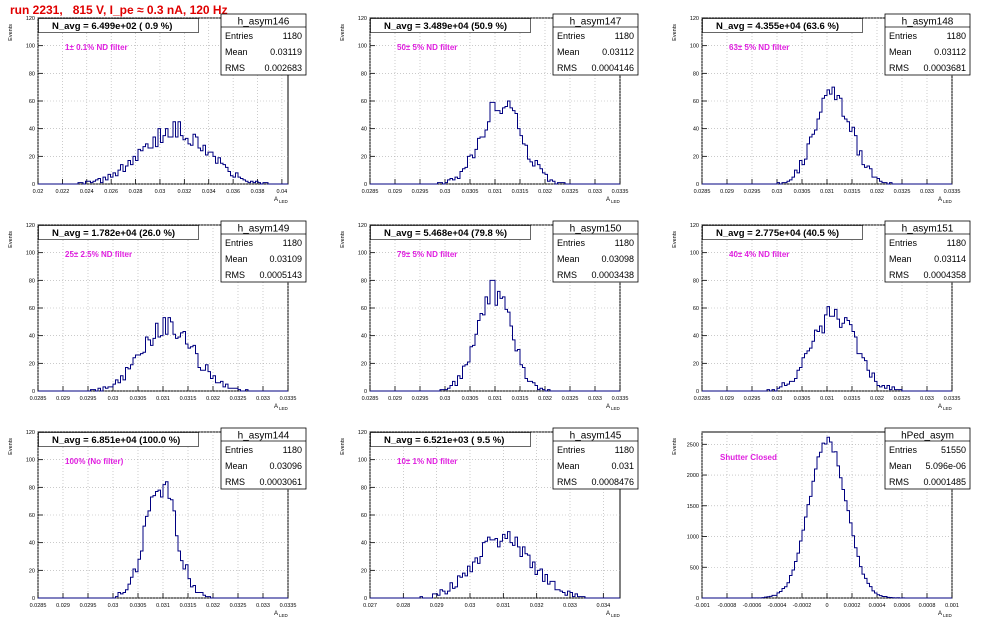 This screenshot has height=622, width=996. Describe the element at coordinates (427, 254) in the screenshot. I see `filter-label: 79± 5% ND filter` at that location.